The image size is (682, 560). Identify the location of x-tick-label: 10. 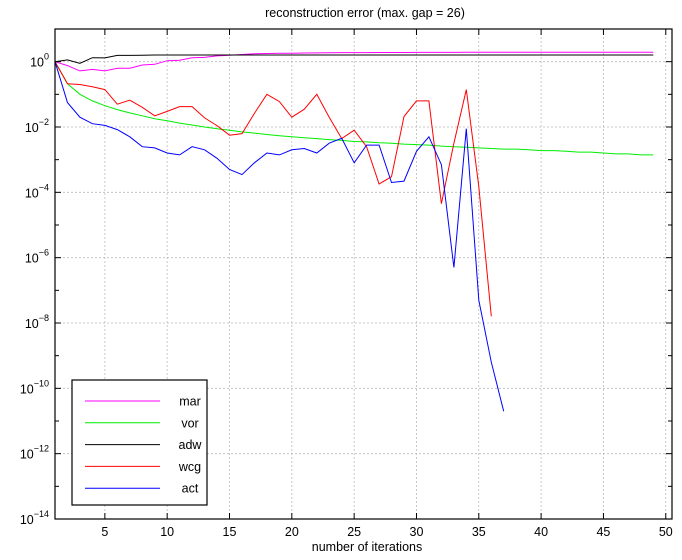
(167, 532).